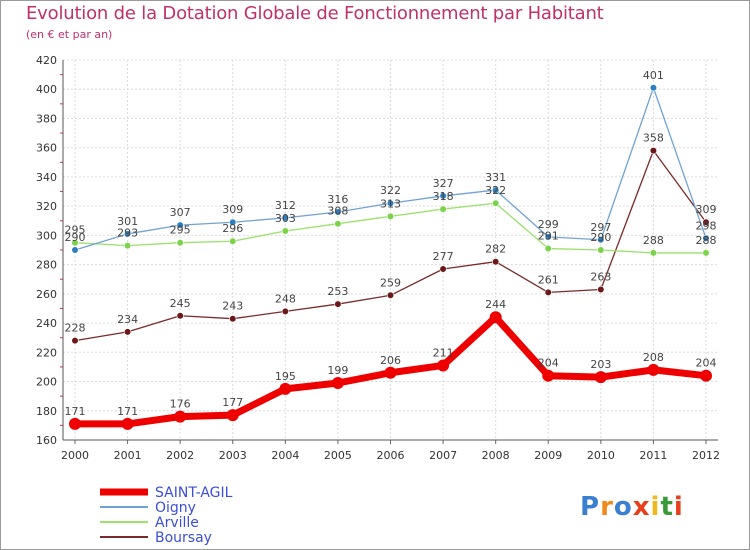  What do you see at coordinates (46, 411) in the screenshot?
I see `y-tick-label: 180` at bounding box center [46, 411].